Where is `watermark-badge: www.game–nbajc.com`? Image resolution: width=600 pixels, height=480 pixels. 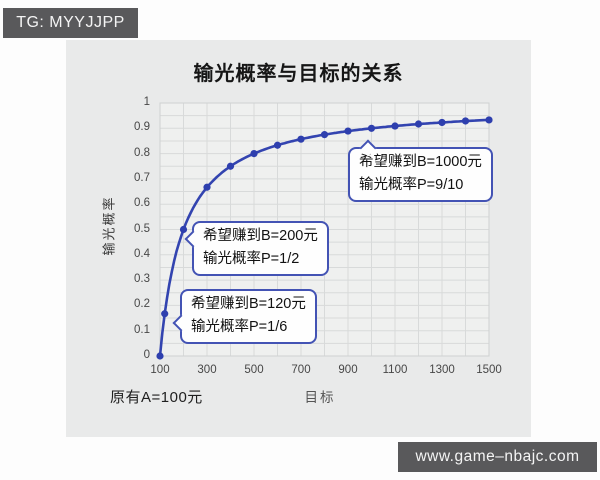 watermark-badge: www.game–nbajc.com is located at coordinates (497, 457).